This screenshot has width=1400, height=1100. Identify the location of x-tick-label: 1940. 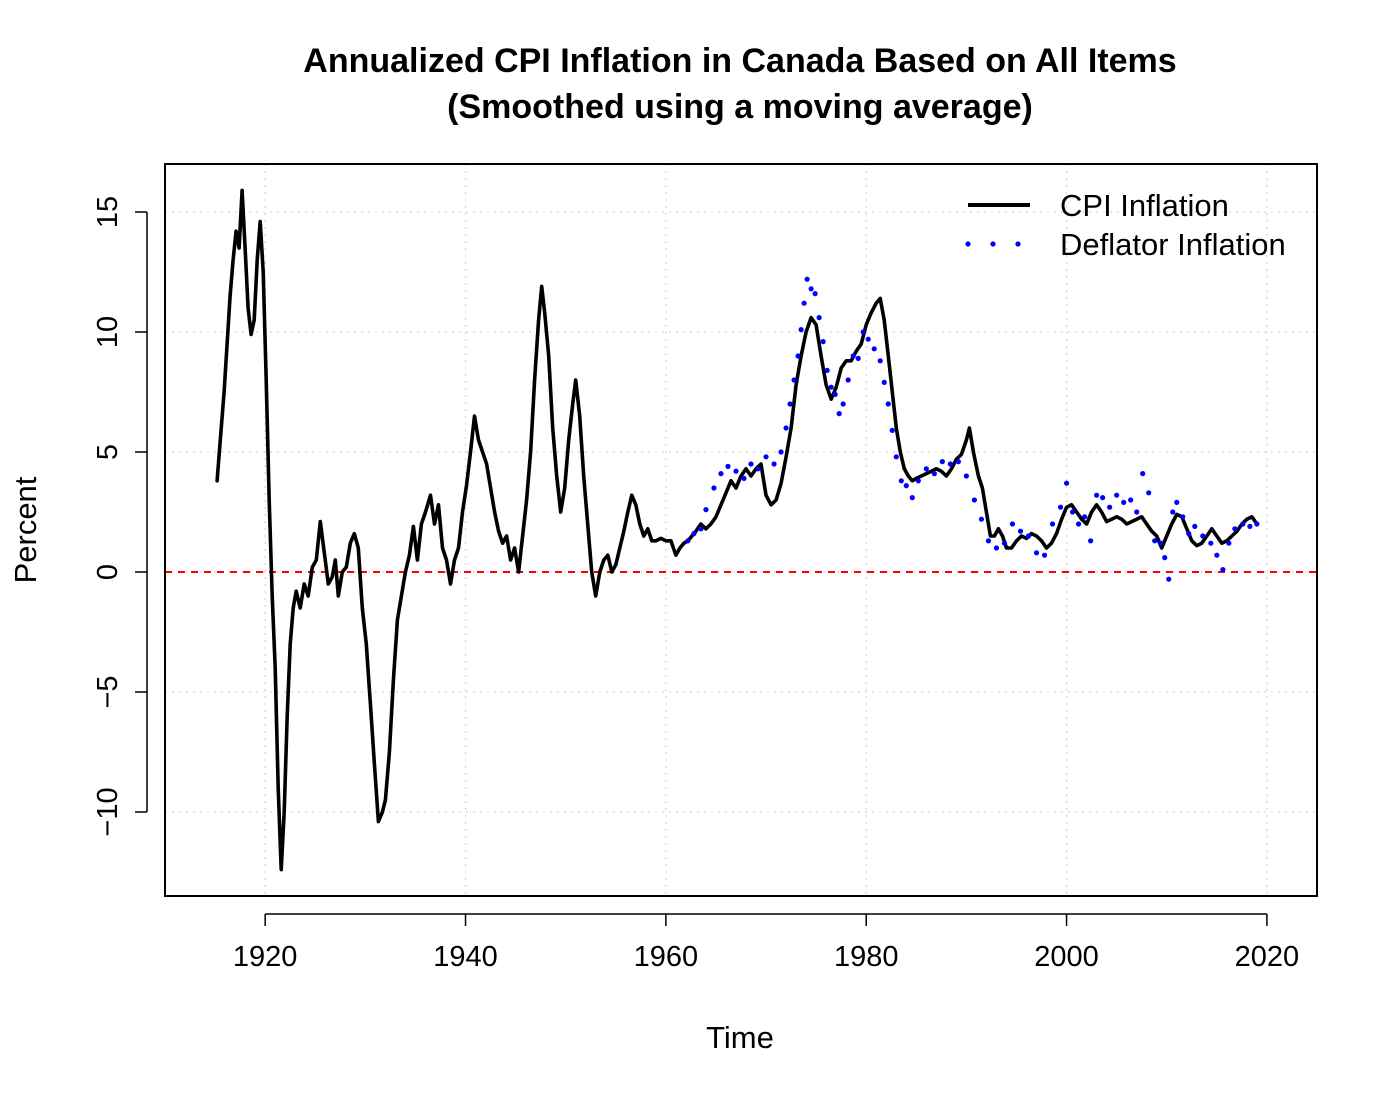
(465, 957).